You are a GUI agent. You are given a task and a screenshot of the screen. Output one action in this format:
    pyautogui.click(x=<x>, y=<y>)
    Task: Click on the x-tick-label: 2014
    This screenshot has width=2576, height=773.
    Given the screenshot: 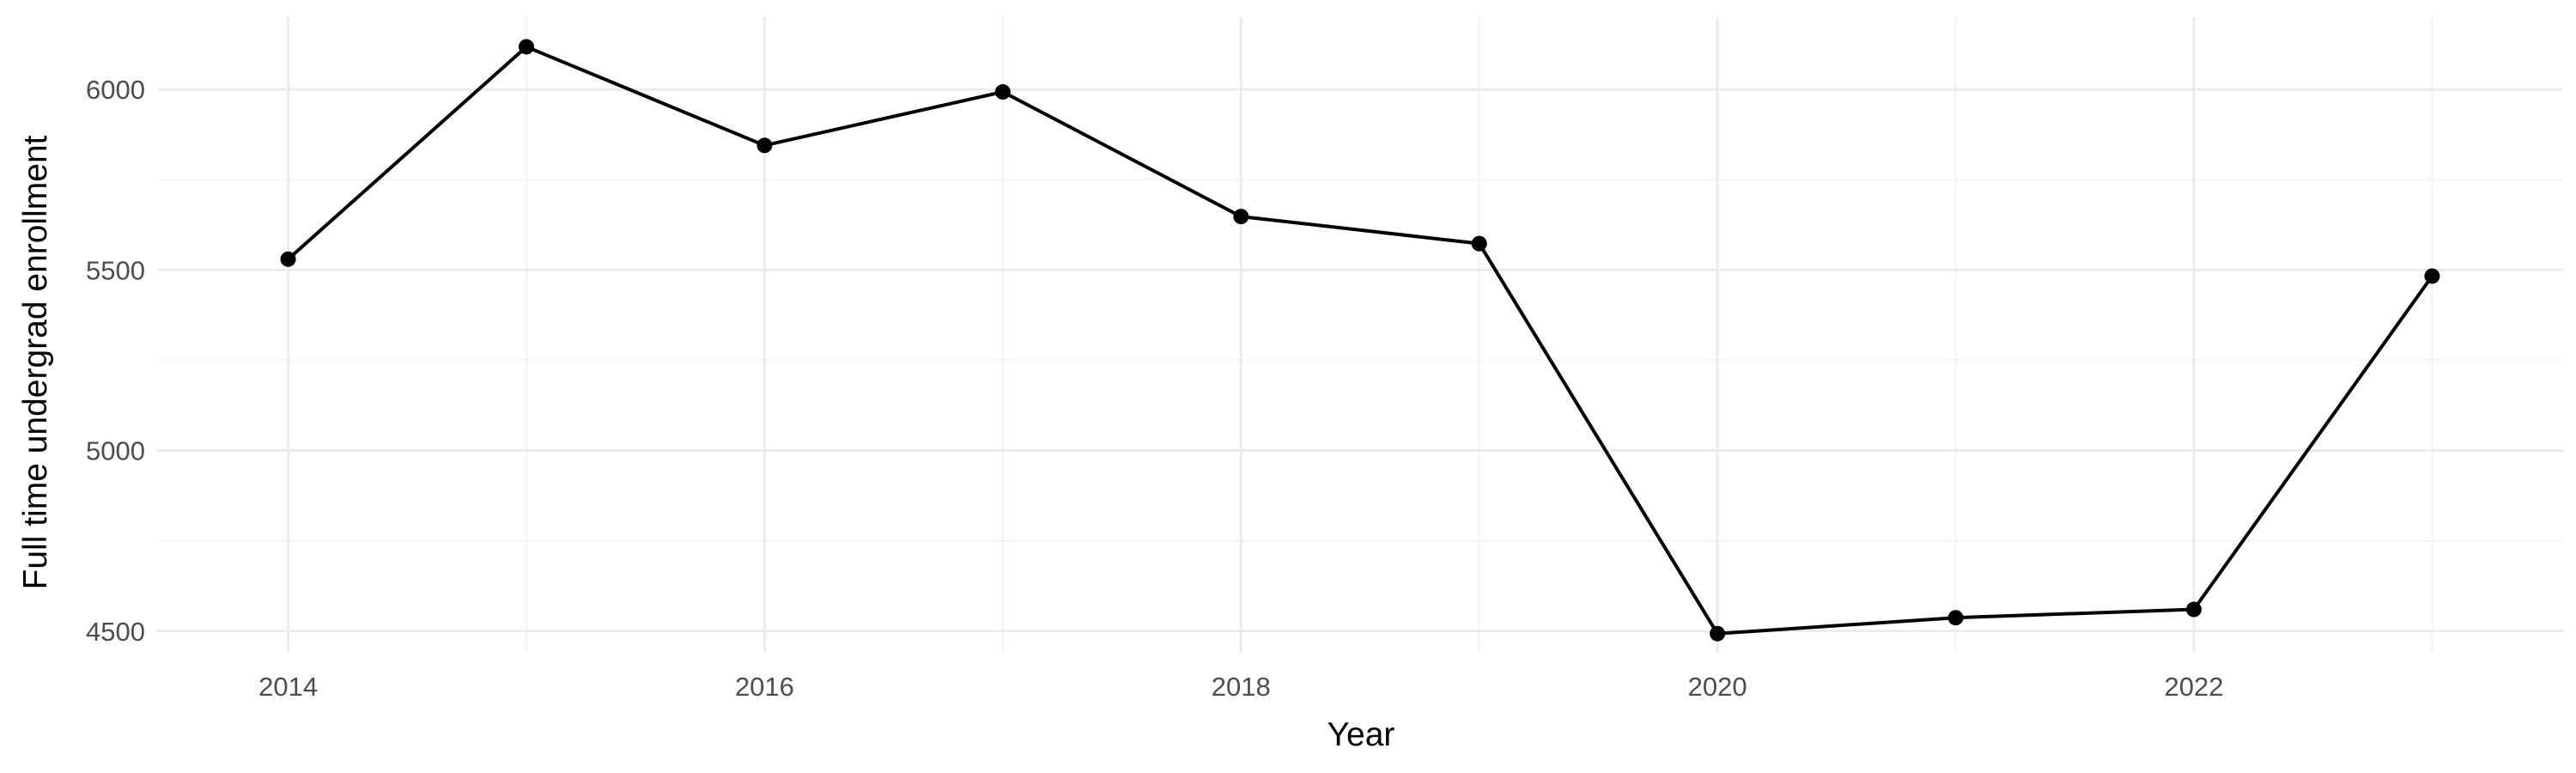 What is the action you would take?
    pyautogui.click(x=288, y=687)
    